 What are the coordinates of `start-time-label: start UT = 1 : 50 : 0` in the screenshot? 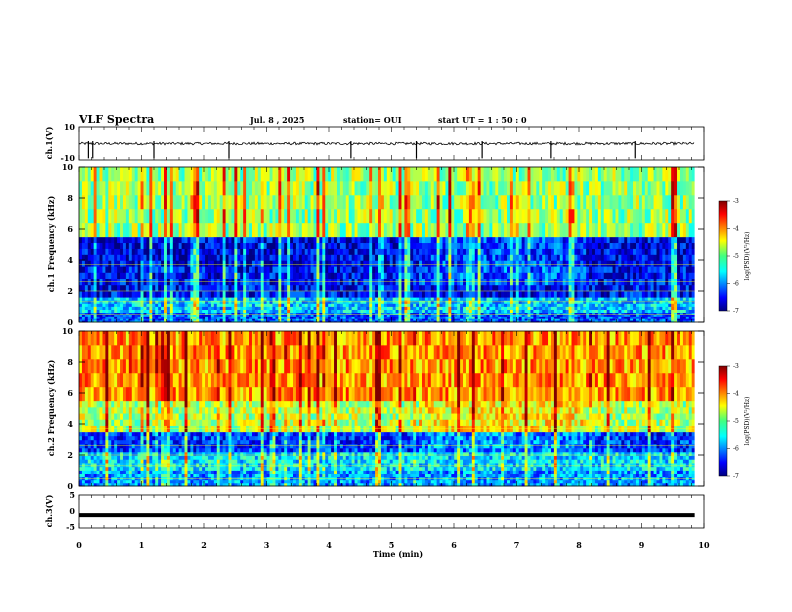 It's located at (482, 120).